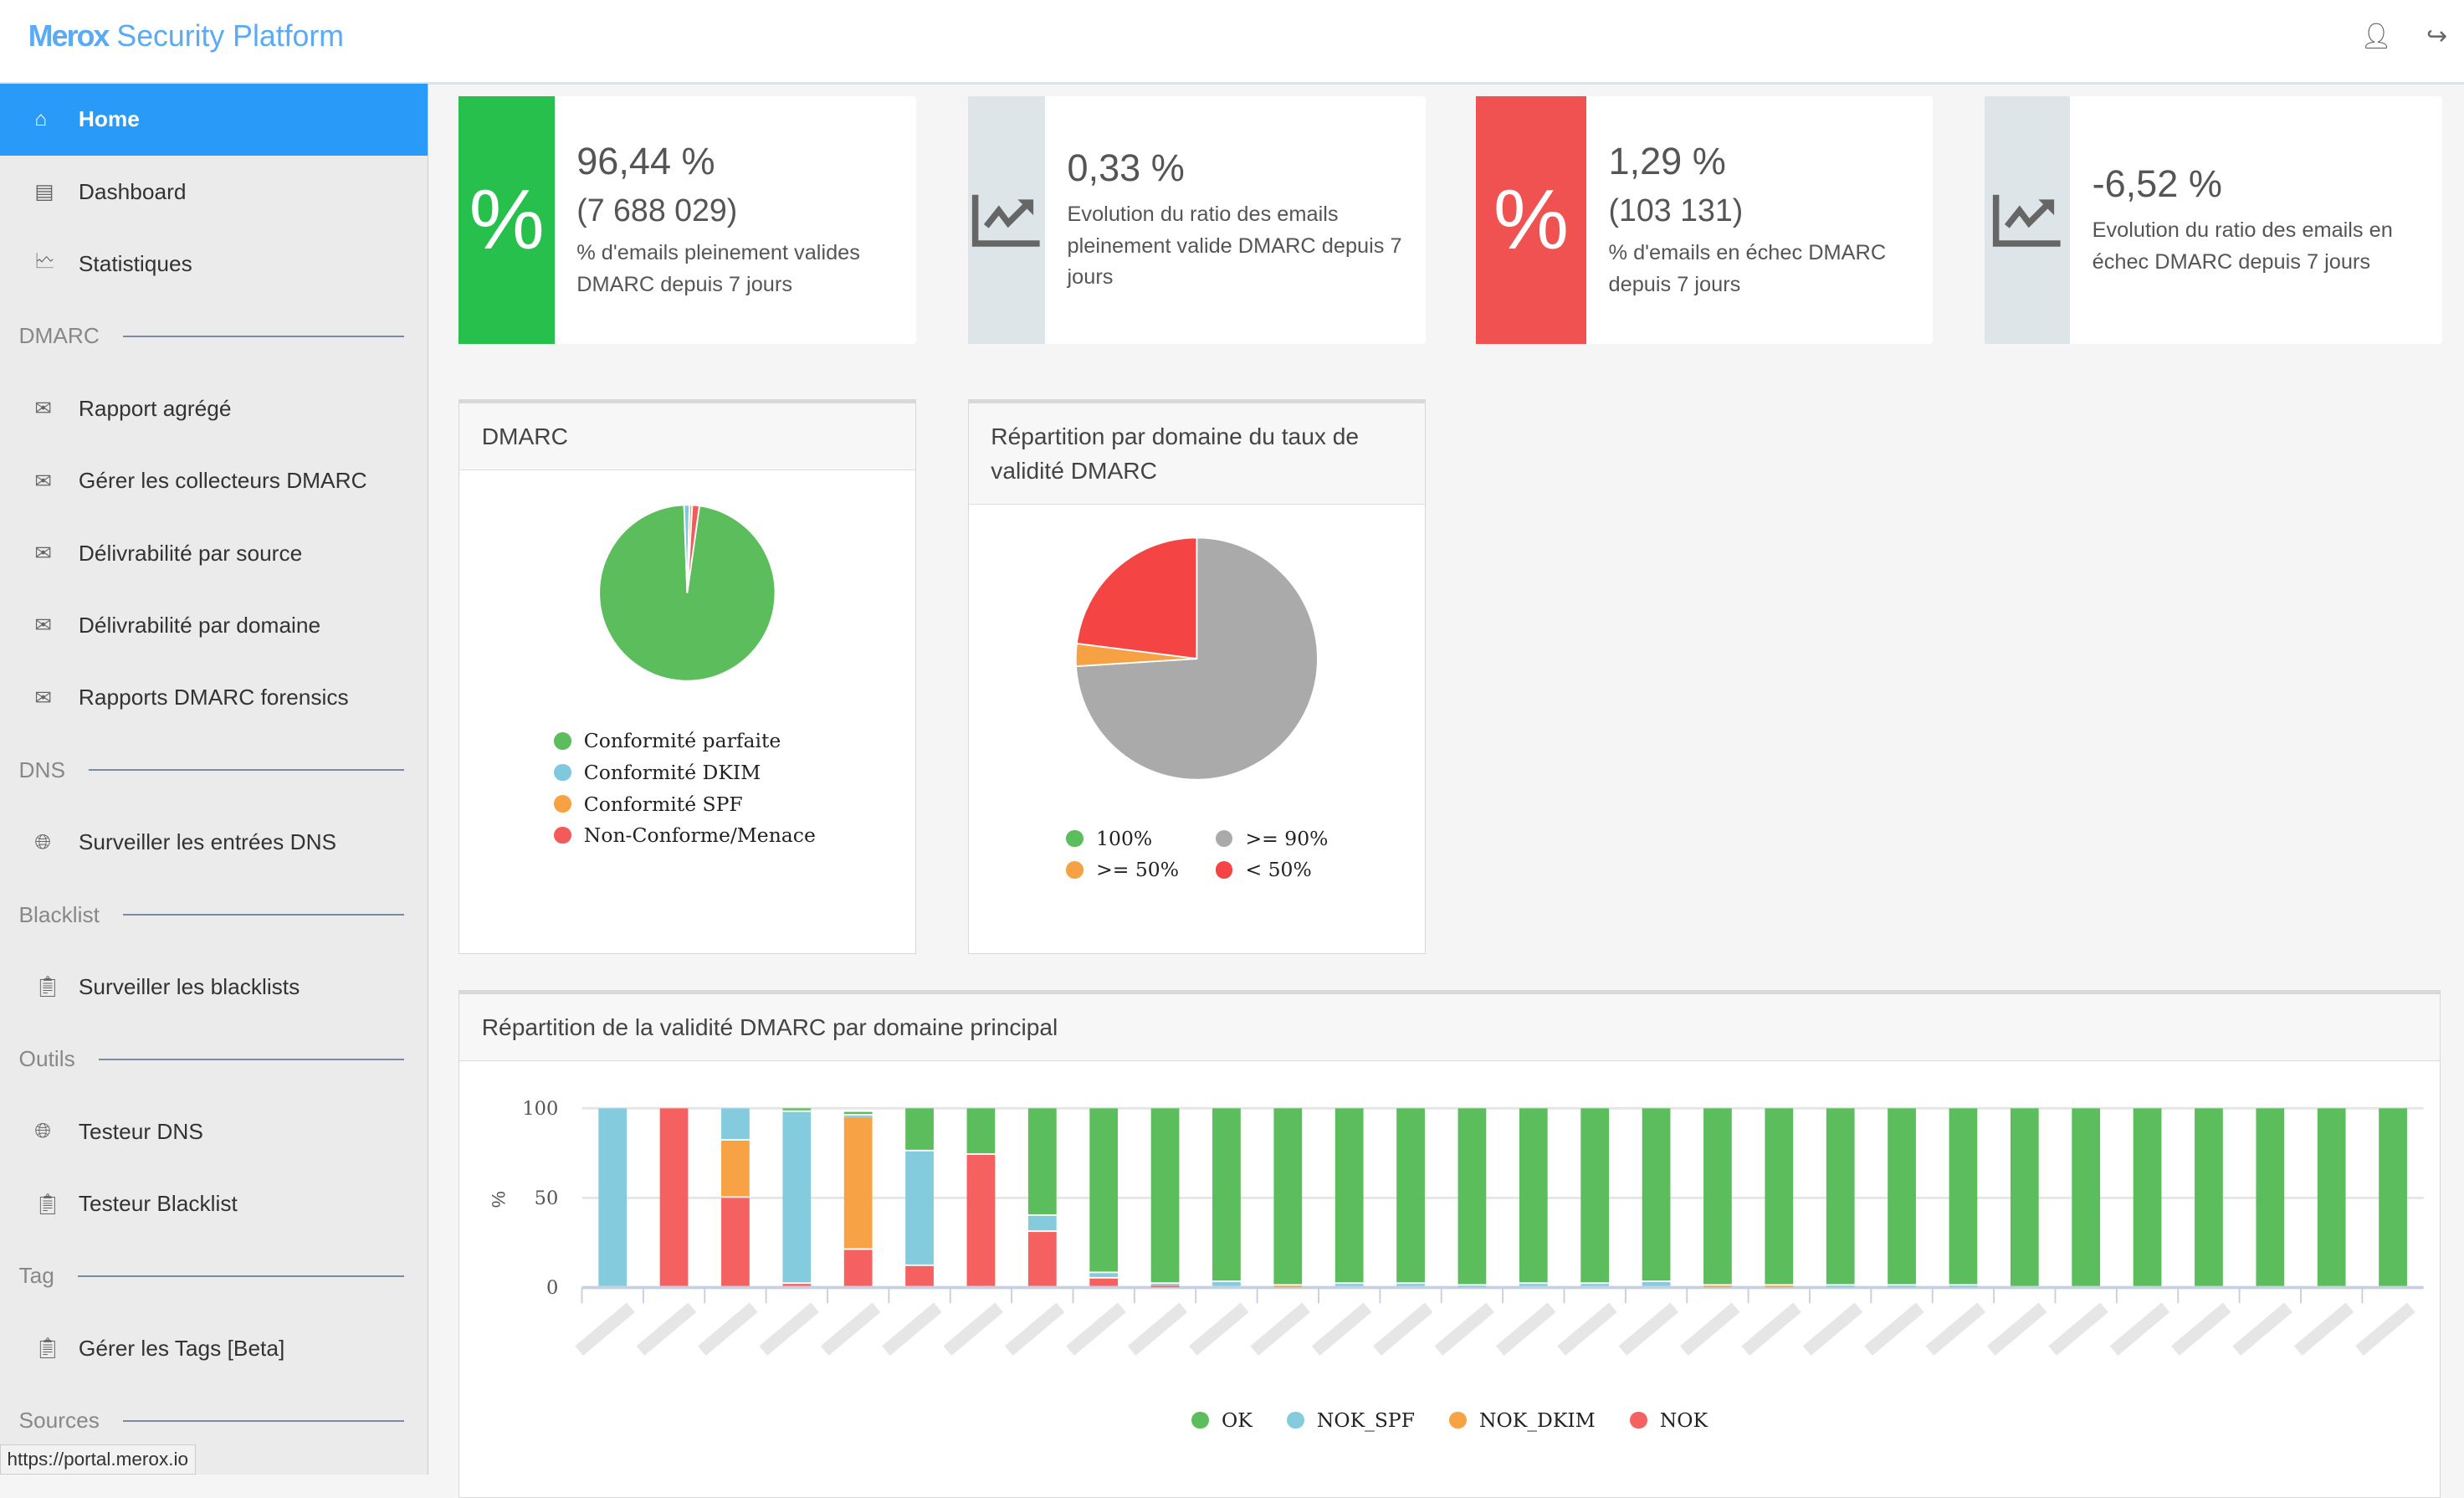  What do you see at coordinates (1290, 870) in the screenshot?
I see `legend-item: < 50%` at bounding box center [1290, 870].